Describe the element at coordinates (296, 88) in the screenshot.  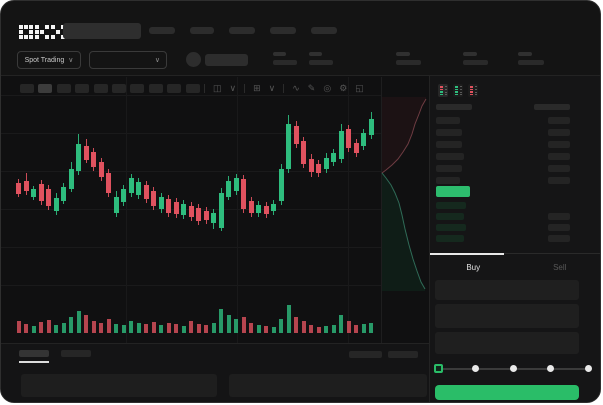
I see `indicators-icon: ∿` at that location.